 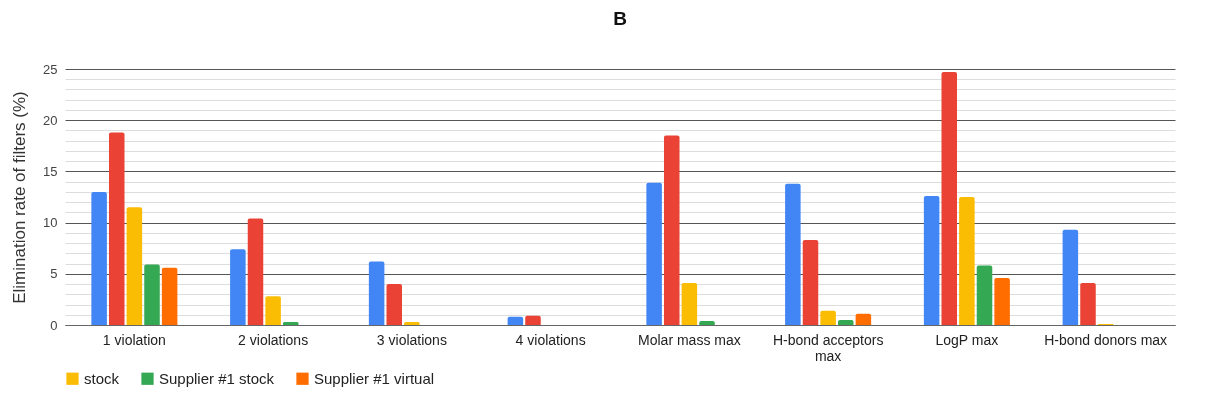 I want to click on y-axis-title: Elimination rate of filters (%), so click(x=20, y=197).